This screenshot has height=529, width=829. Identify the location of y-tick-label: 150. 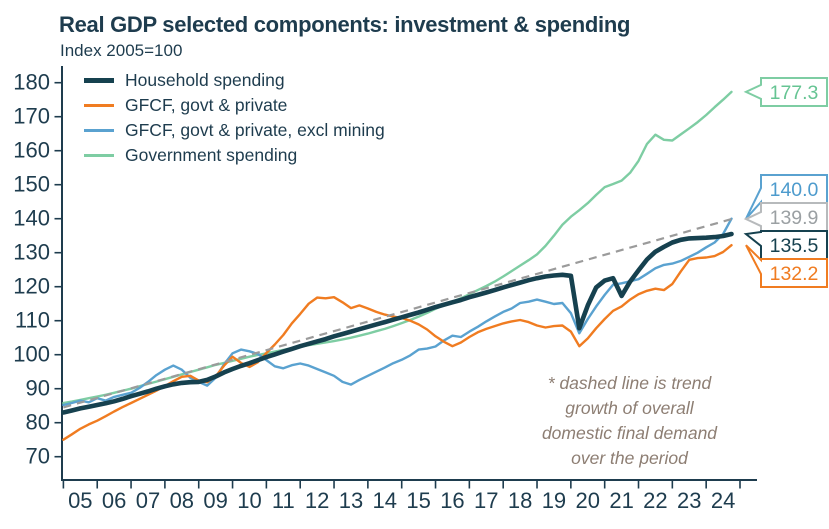
(31, 184).